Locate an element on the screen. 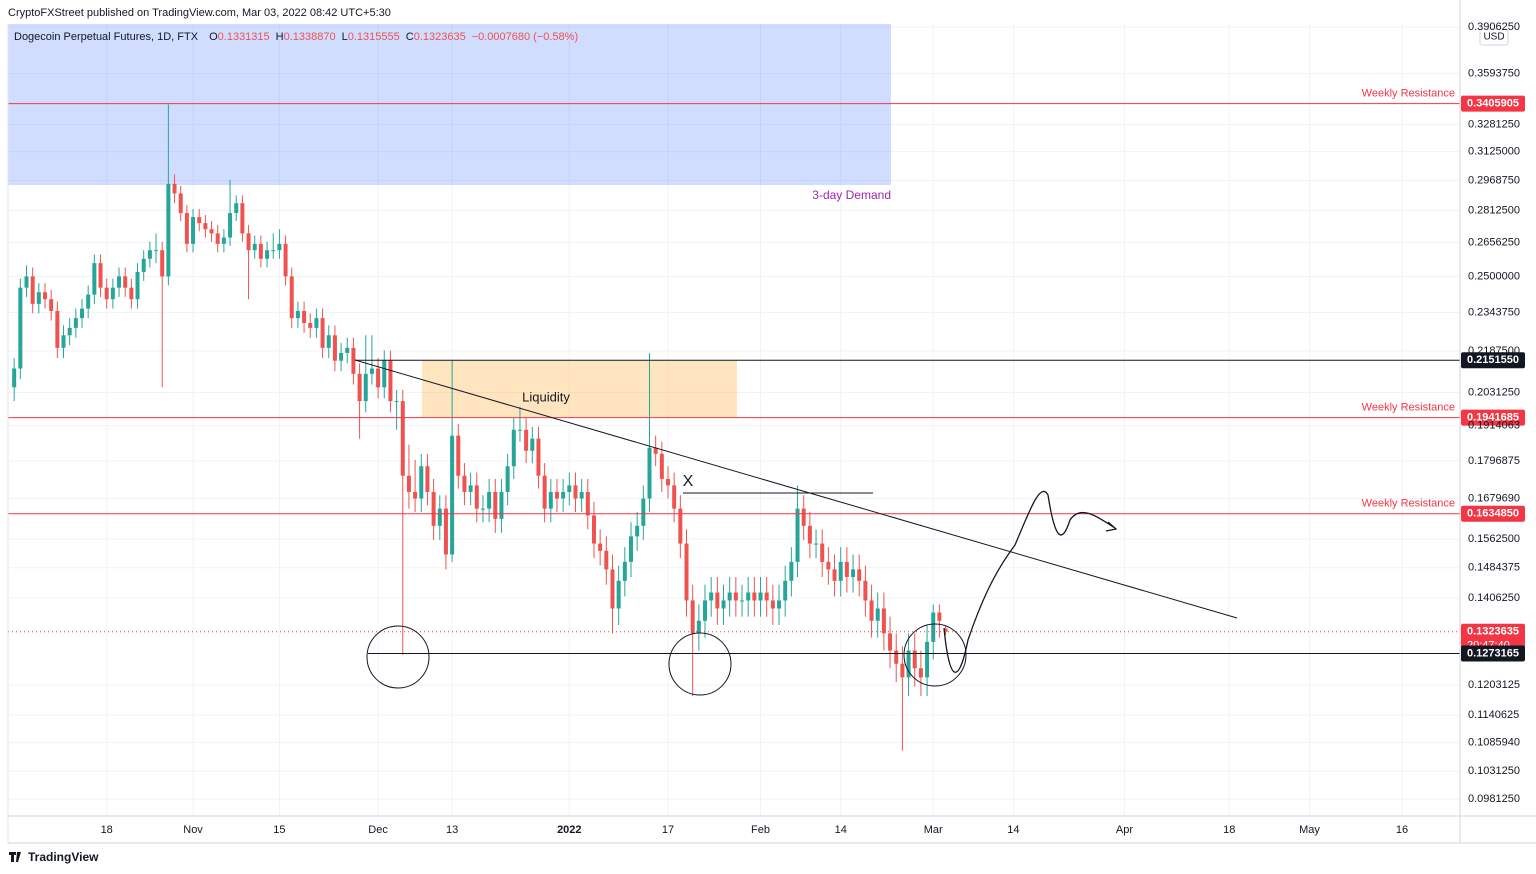 Image resolution: width=1536 pixels, height=874 pixels. y-tick-label: 0.2968750 is located at coordinates (1494, 180).